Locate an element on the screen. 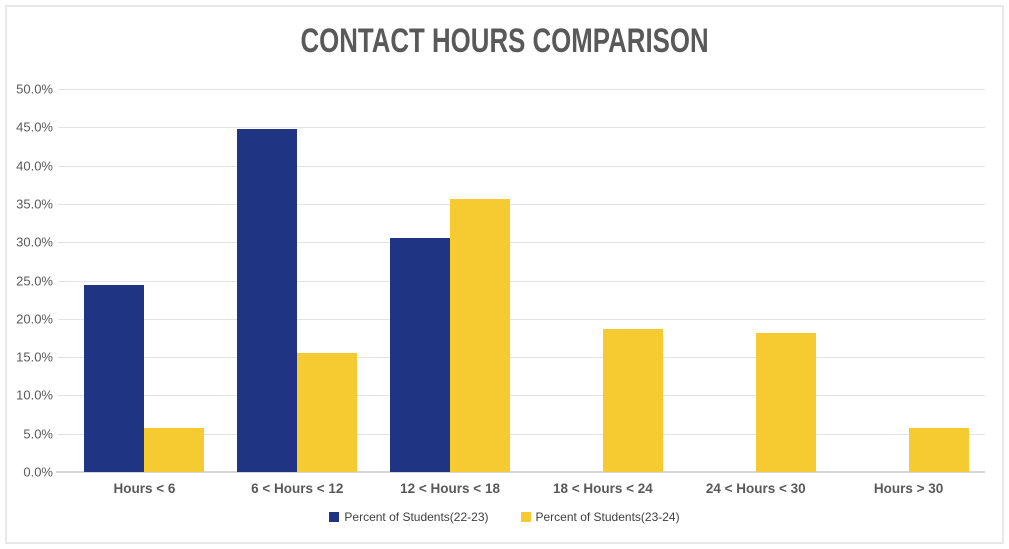 This screenshot has width=1009, height=549. legend-label: Percent of Students(22-23) is located at coordinates (416, 517).